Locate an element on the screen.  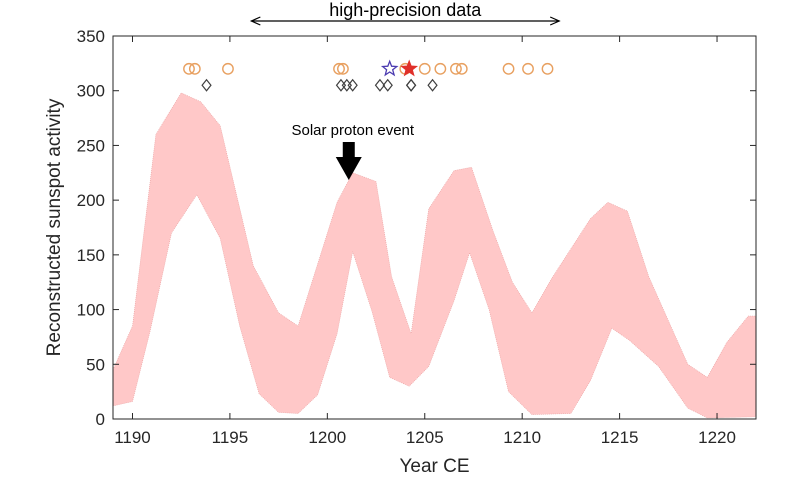
x-tick-label: 1195 is located at coordinates (230, 437).